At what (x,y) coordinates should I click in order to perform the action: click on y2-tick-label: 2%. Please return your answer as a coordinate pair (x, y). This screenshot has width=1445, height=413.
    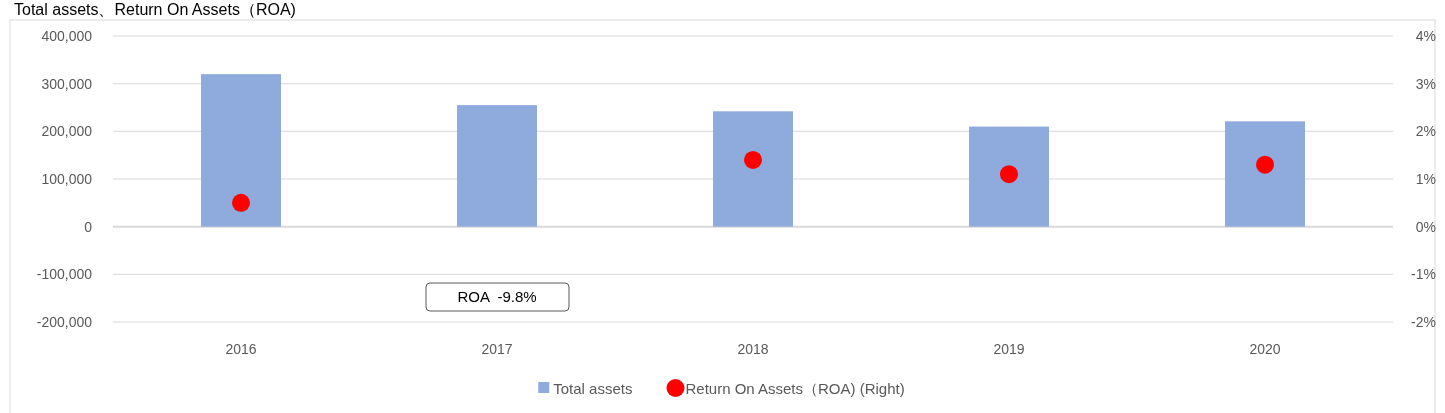
    Looking at the image, I should click on (1425, 131).